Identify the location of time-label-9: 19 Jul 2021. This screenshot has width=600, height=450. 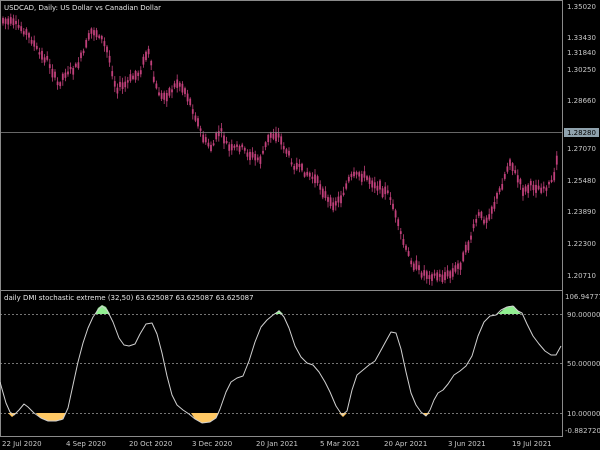
(532, 444).